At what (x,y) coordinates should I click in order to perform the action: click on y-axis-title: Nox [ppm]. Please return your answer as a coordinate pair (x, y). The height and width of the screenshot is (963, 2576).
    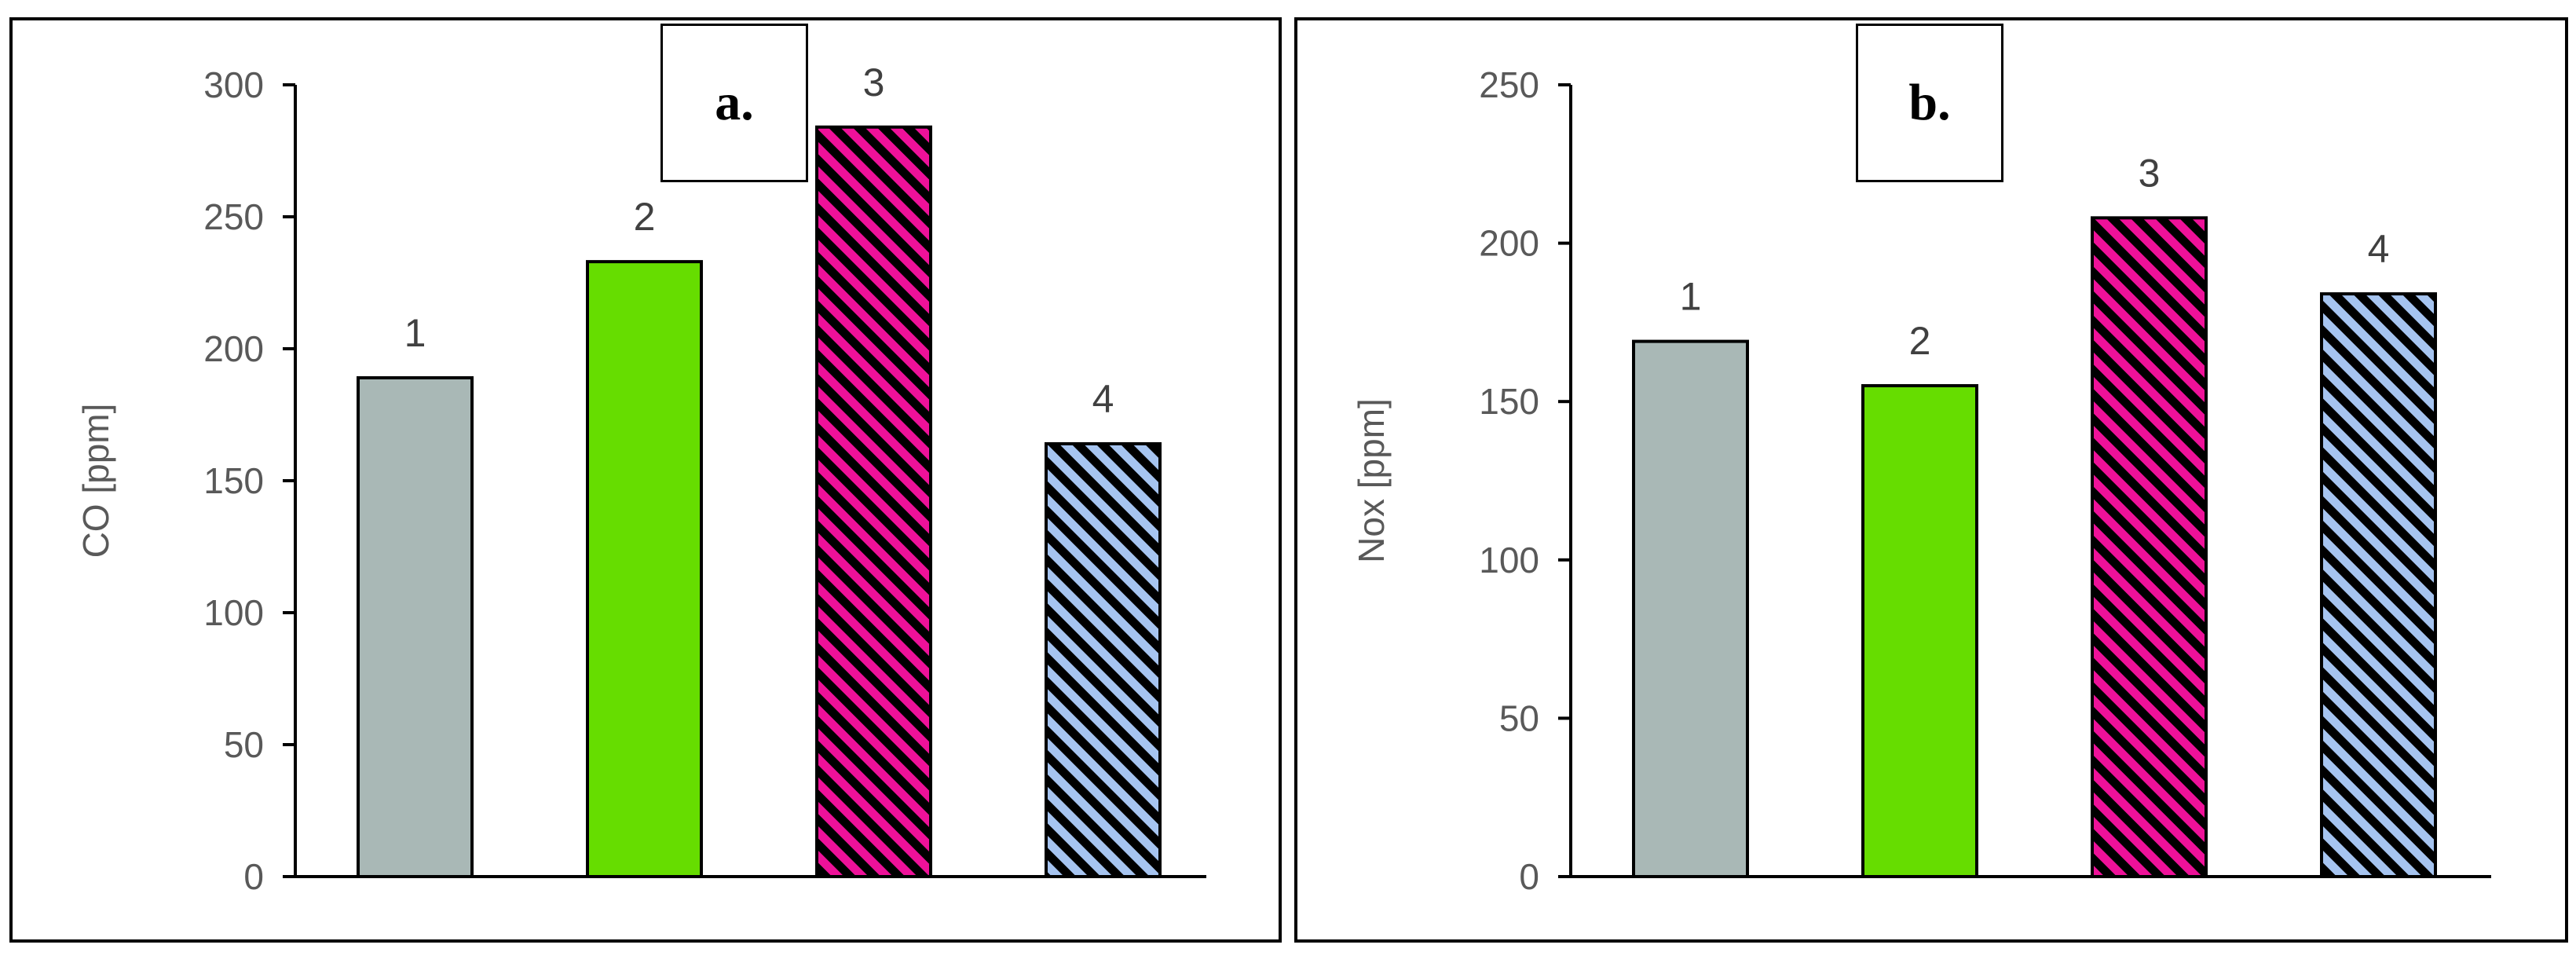
    Looking at the image, I should click on (1371, 480).